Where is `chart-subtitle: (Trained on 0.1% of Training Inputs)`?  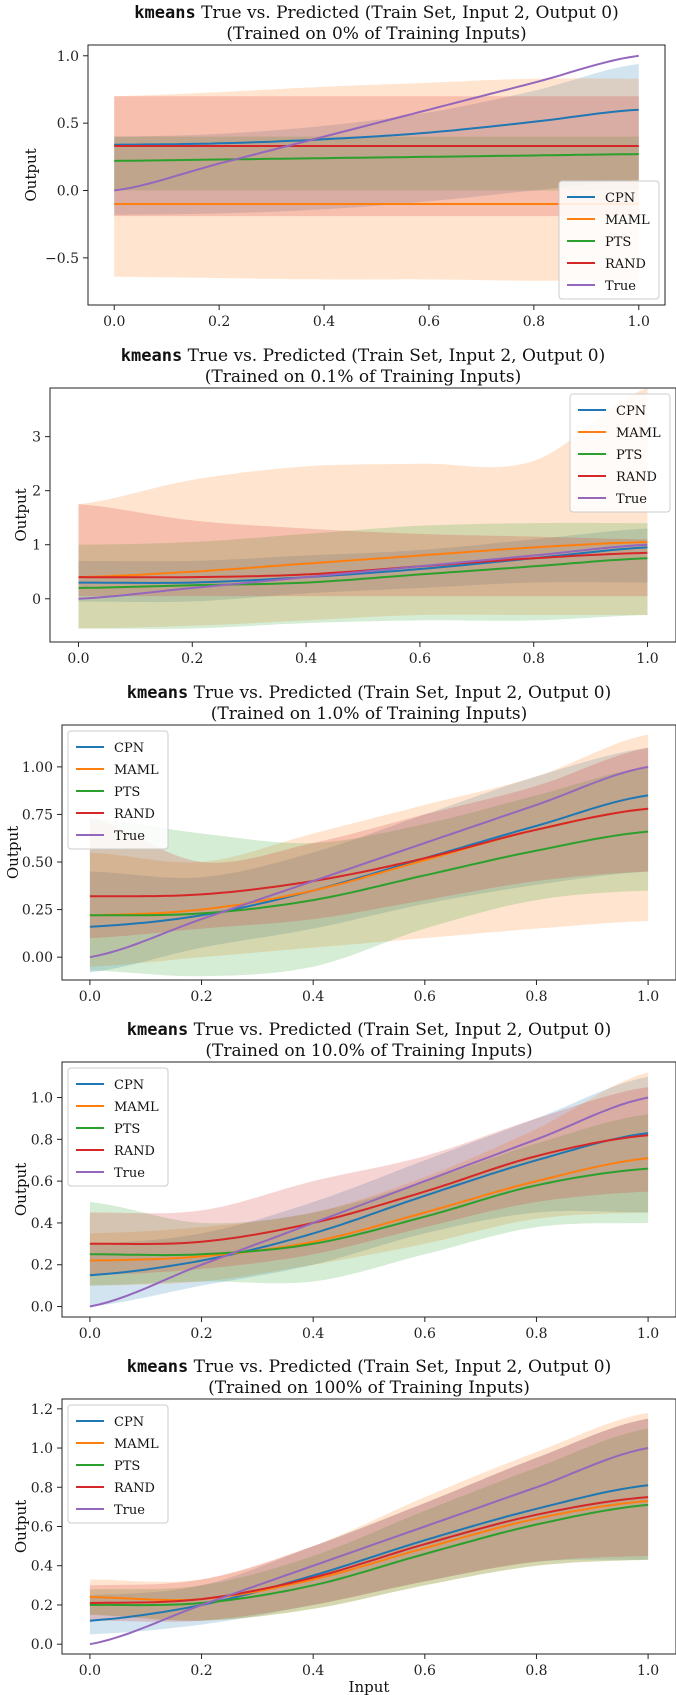 chart-subtitle: (Trained on 0.1% of Training Inputs) is located at coordinates (363, 377).